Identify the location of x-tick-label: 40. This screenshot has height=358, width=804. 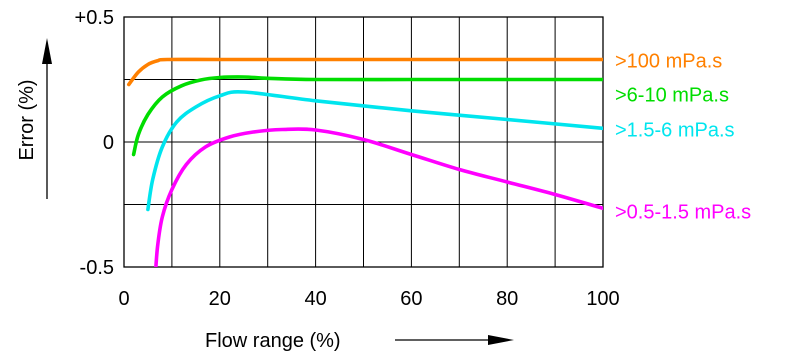
(315, 299).